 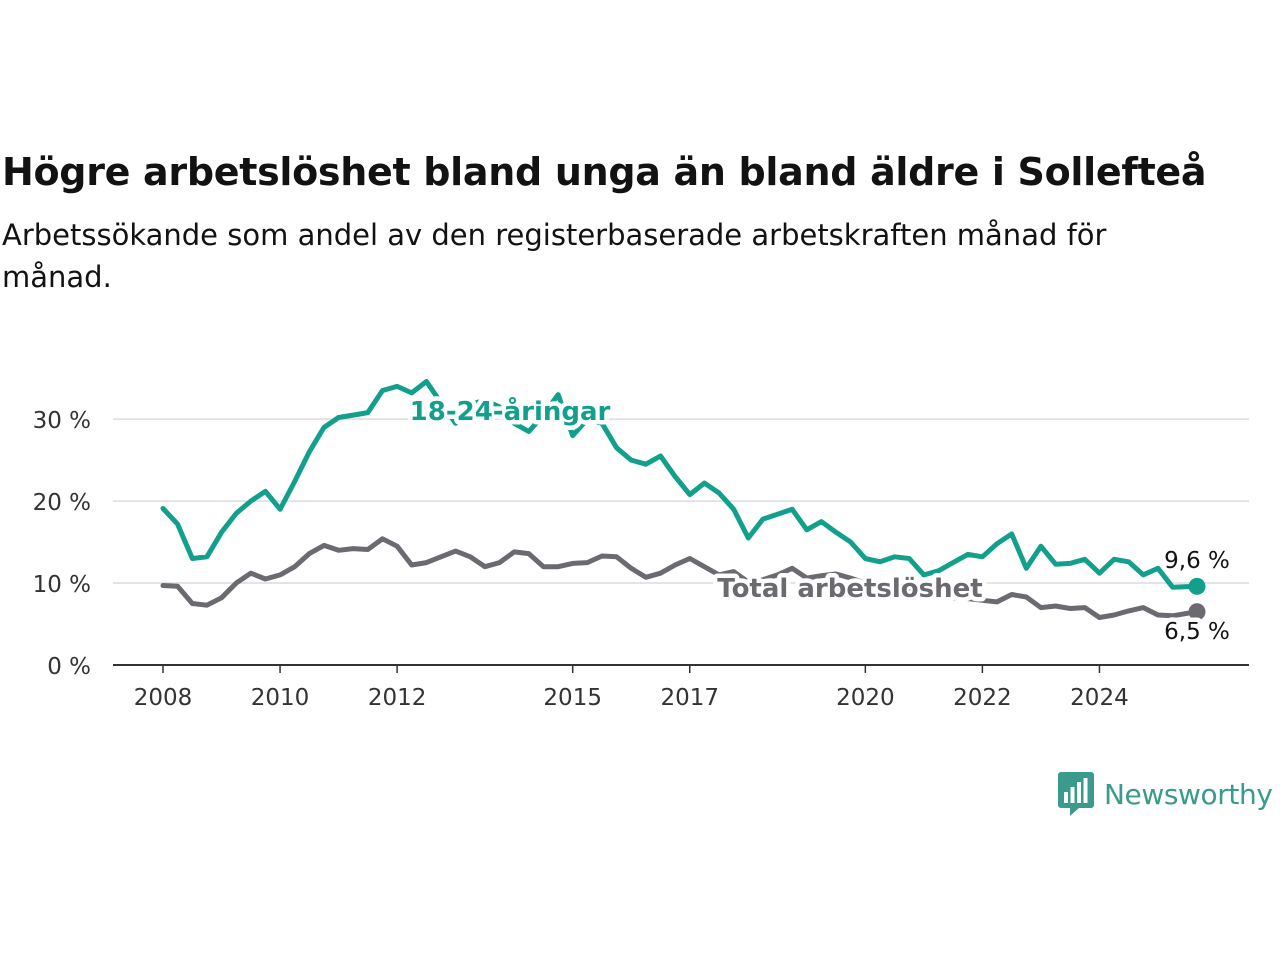 I want to click on series-line, so click(x=680, y=578).